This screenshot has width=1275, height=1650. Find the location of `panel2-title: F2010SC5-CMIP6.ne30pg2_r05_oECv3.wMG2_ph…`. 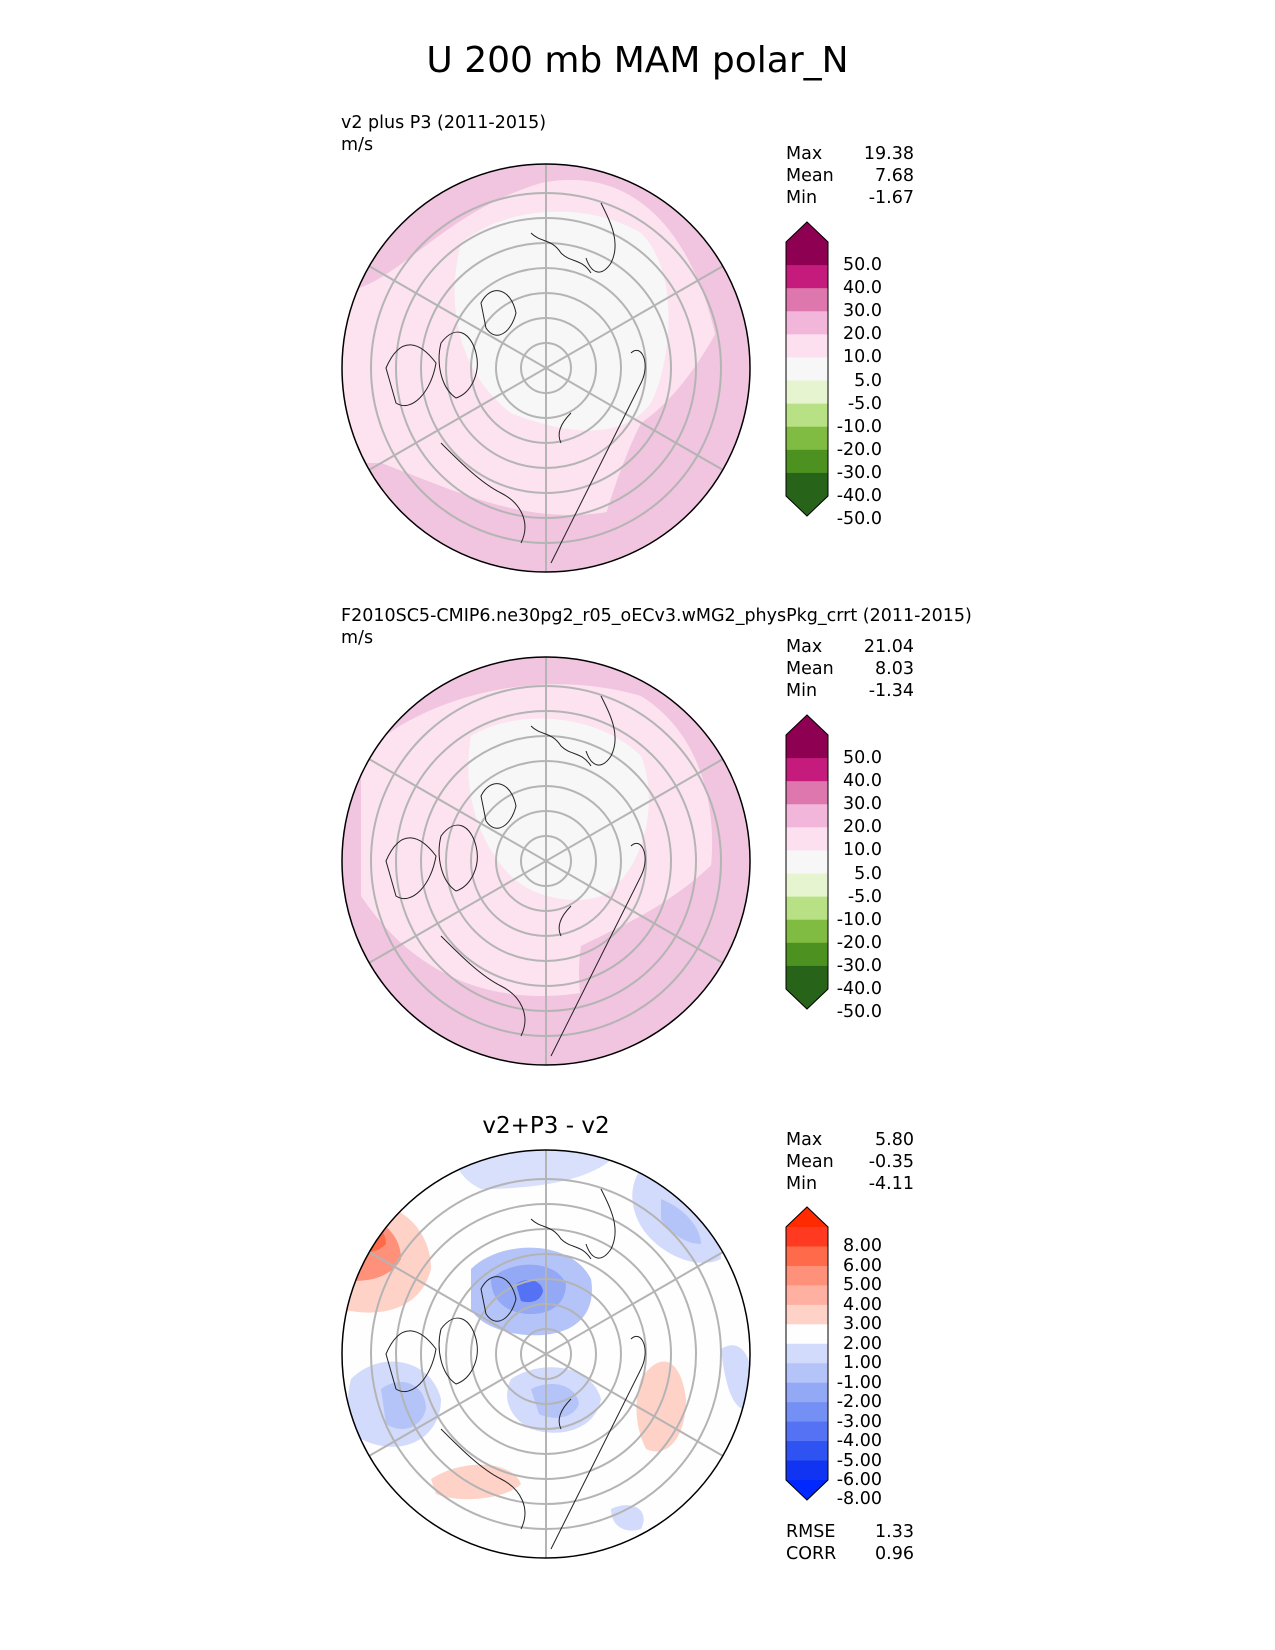

panel2-title: F2010SC5-CMIP6.ne30pg2_r05_oECv3.wMG2_ph… is located at coordinates (656, 616).